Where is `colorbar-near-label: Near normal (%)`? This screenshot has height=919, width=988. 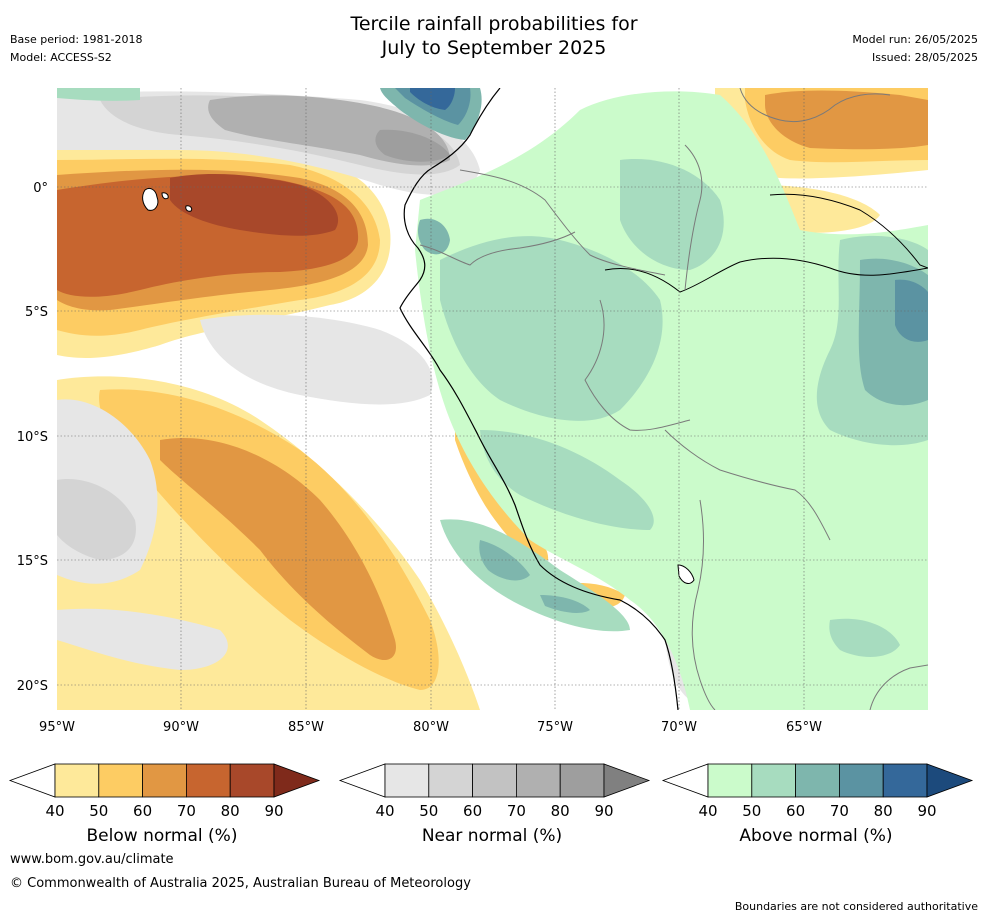
colorbar-near-label: Near normal (%) is located at coordinates (492, 836).